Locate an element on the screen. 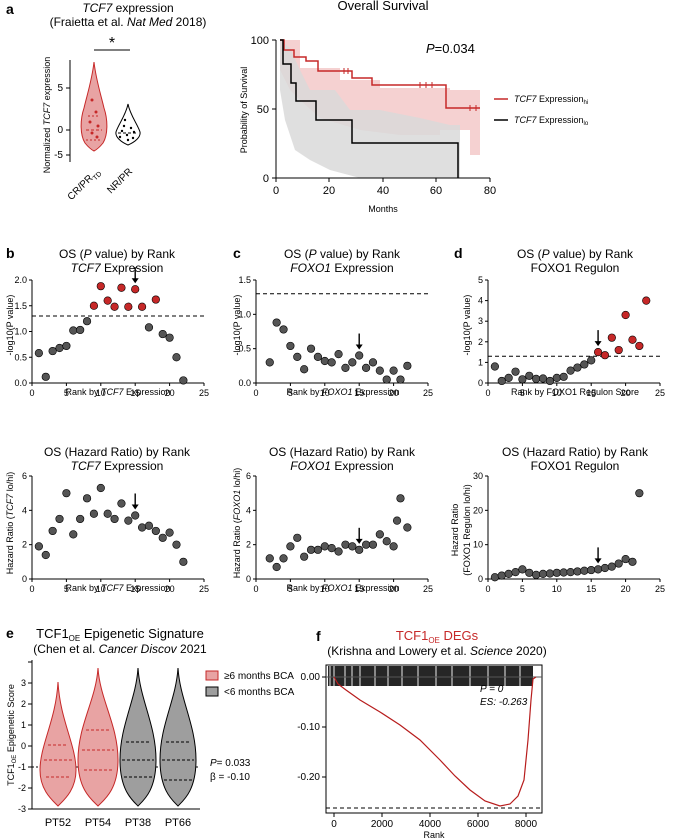 The image size is (682, 839). c_top-xtick-label: 0 is located at coordinates (255, 393).